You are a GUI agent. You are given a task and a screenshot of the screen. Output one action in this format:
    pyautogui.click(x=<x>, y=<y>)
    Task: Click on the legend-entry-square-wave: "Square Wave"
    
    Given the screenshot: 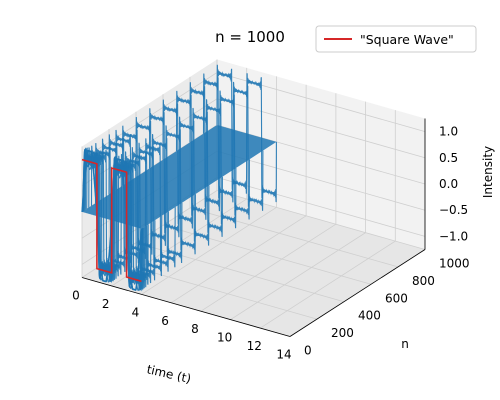 What is the action you would take?
    pyautogui.click(x=407, y=39)
    